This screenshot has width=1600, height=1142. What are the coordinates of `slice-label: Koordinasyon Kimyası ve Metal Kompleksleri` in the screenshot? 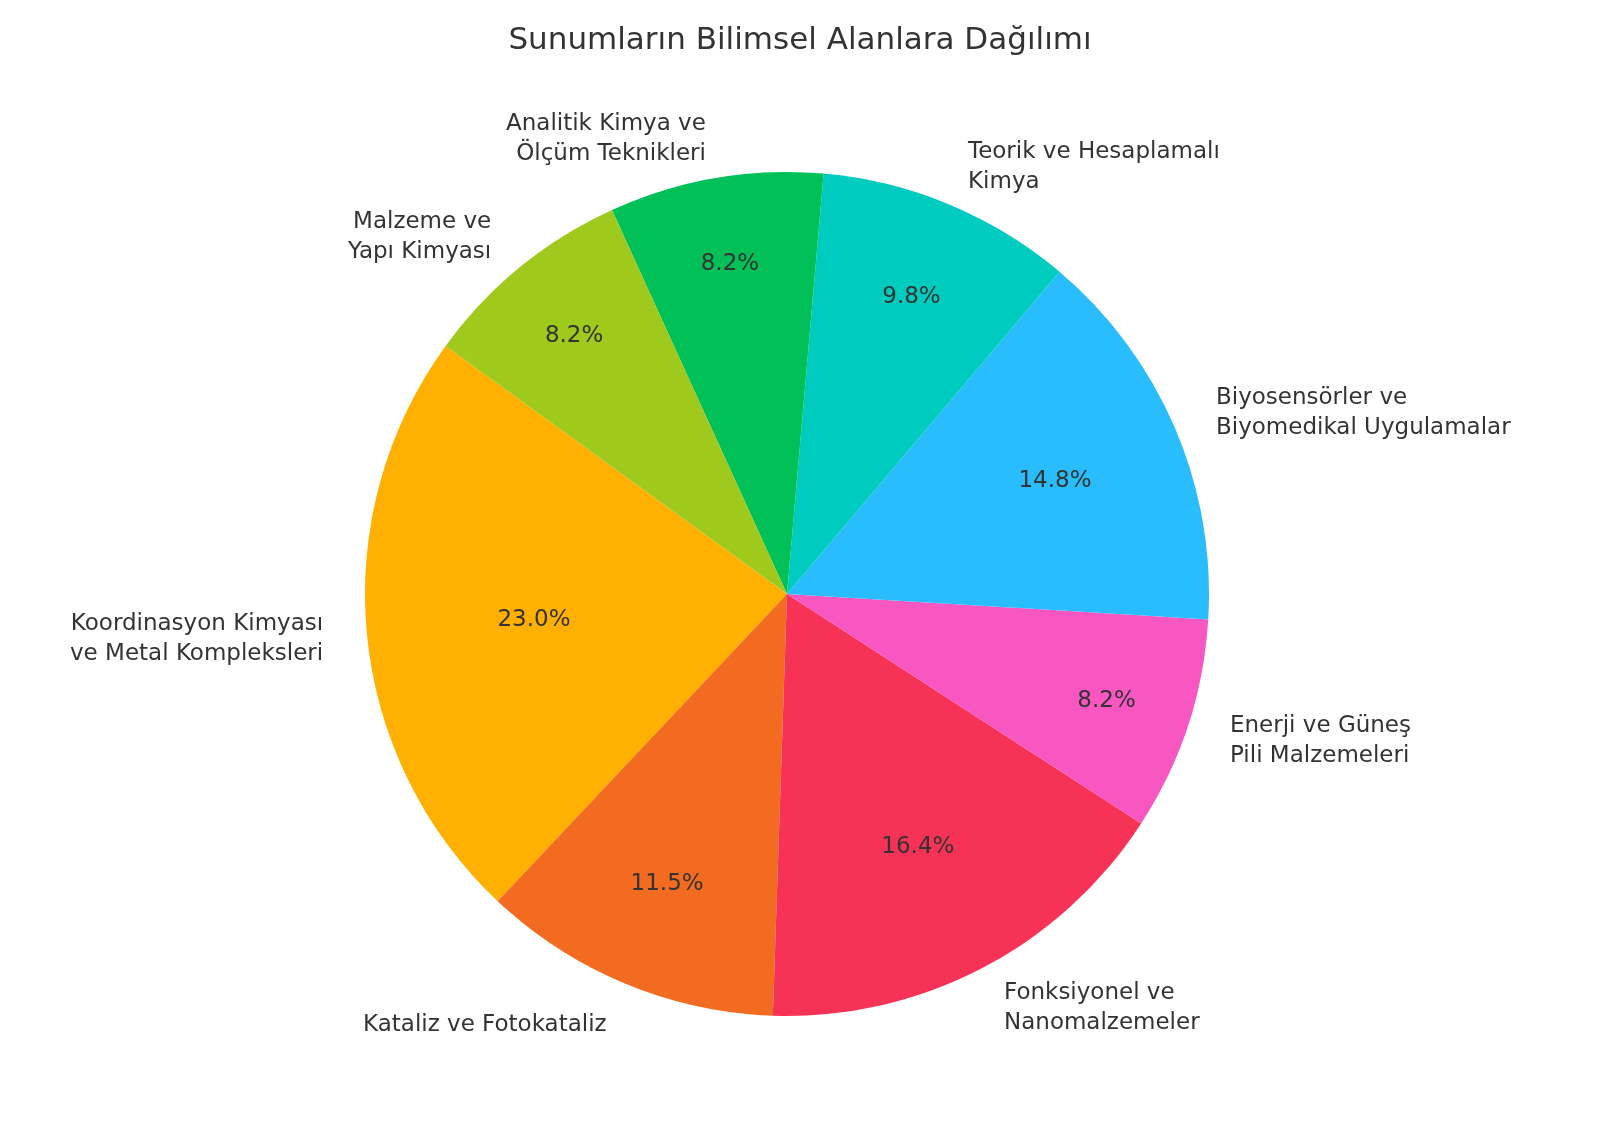 It's located at (197, 637).